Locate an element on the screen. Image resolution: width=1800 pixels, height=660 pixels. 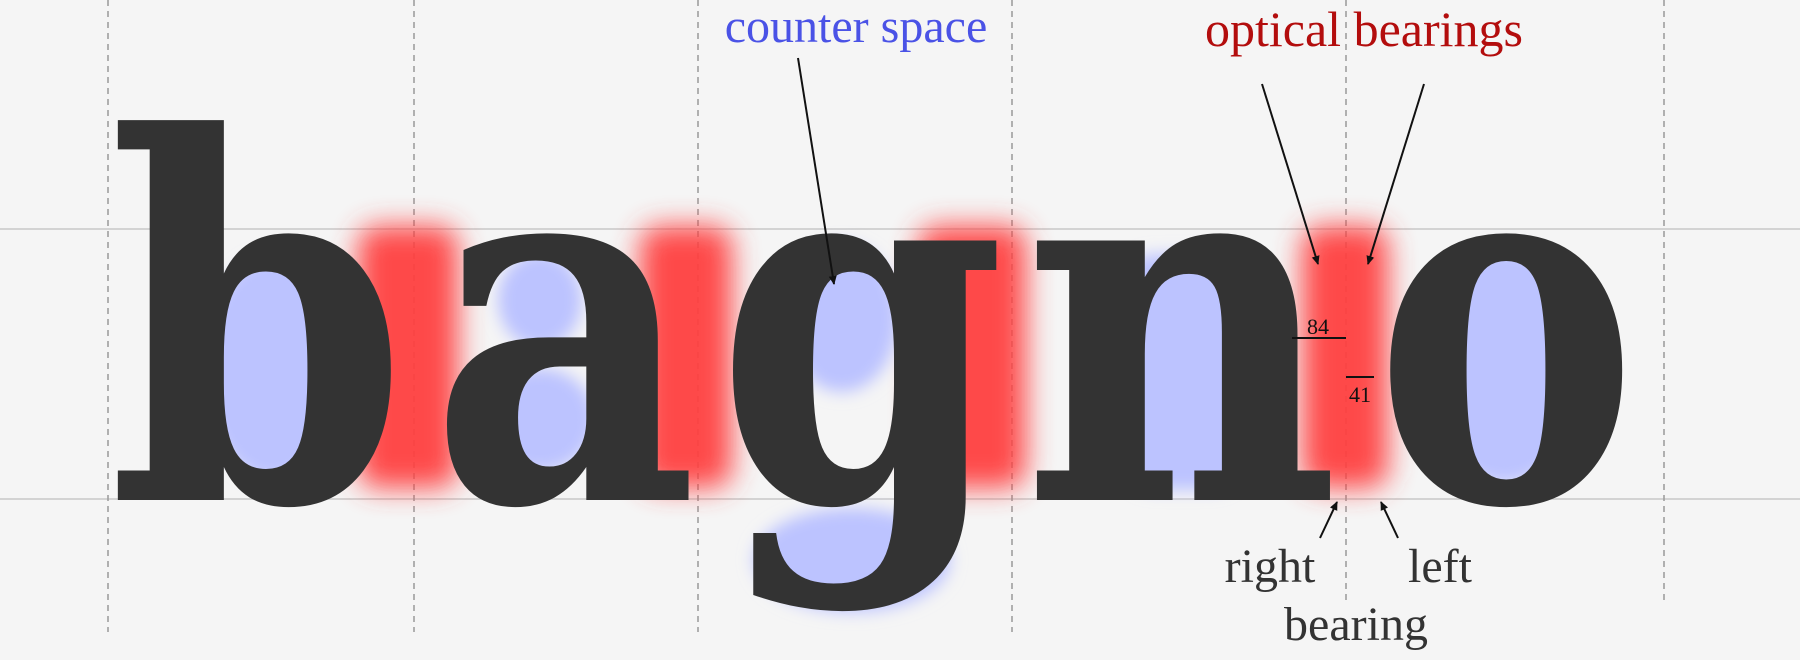
right-bearing-arrow is located at coordinates (1328, 520).